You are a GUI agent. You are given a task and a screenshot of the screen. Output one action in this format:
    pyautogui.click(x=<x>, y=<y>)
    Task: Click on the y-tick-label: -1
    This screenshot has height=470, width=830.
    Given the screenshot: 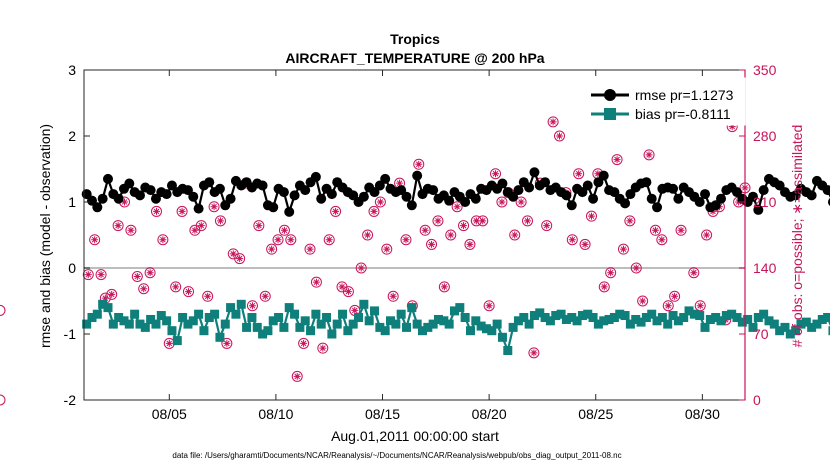 What is the action you would take?
    pyautogui.click(x=70, y=334)
    